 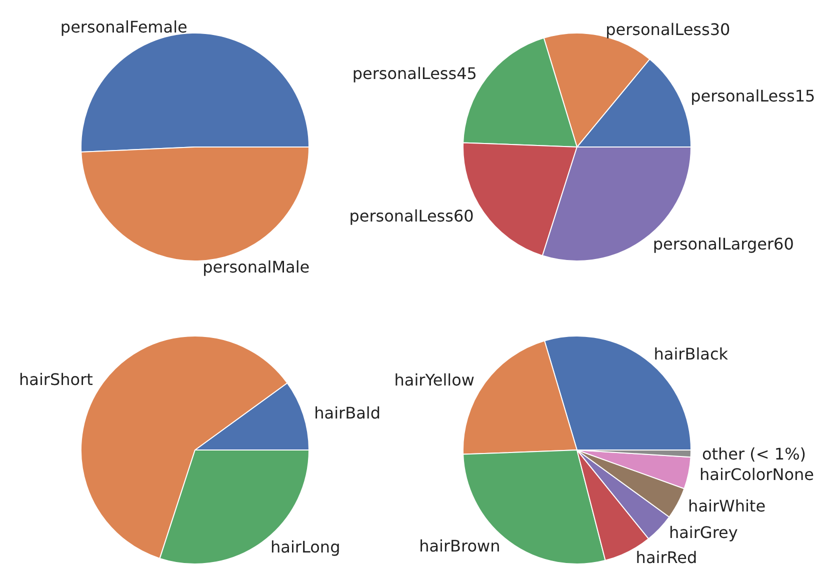 I want to click on slice-label: personalLarger60, so click(x=723, y=244).